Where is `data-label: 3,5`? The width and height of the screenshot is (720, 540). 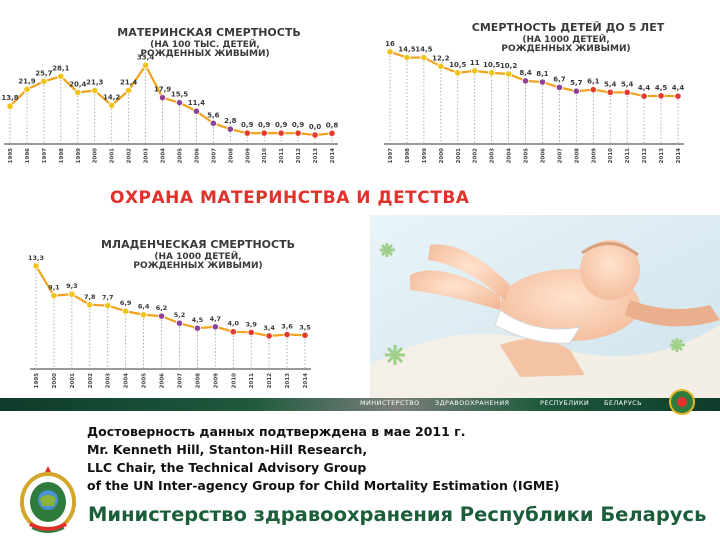
data-label: 3,5 is located at coordinates (305, 327).